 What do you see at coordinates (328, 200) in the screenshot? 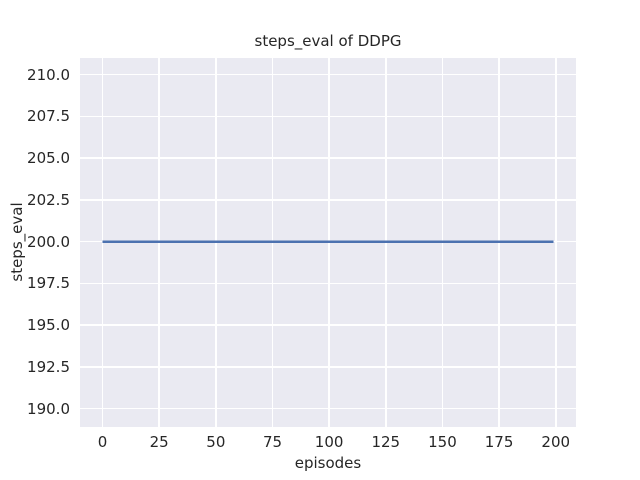
I see `gridline-y-202.5` at bounding box center [328, 200].